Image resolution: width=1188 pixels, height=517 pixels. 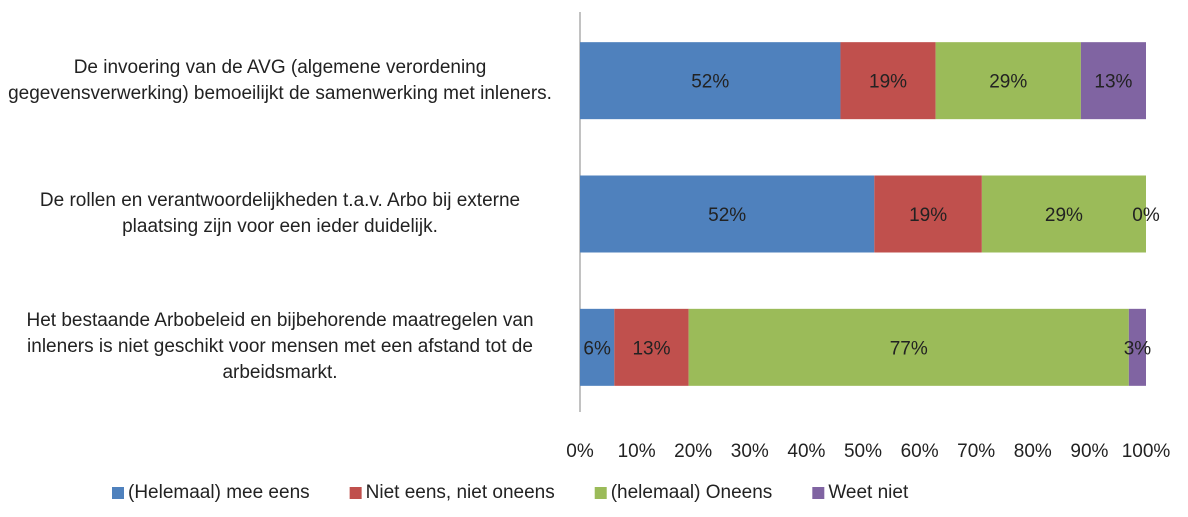 What do you see at coordinates (868, 492) in the screenshot?
I see `legend-label: Weet niet` at bounding box center [868, 492].